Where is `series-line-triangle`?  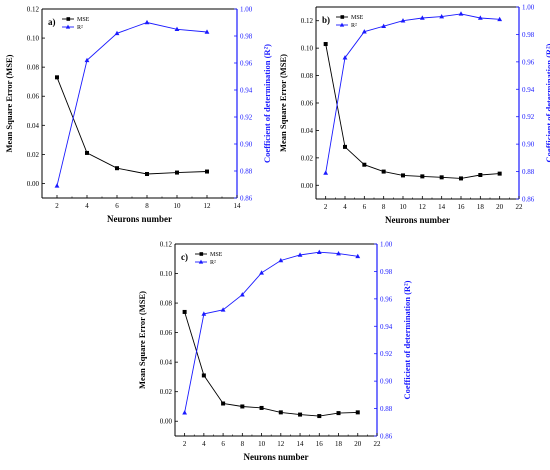
series-line-triangle is located at coordinates (412, 93).